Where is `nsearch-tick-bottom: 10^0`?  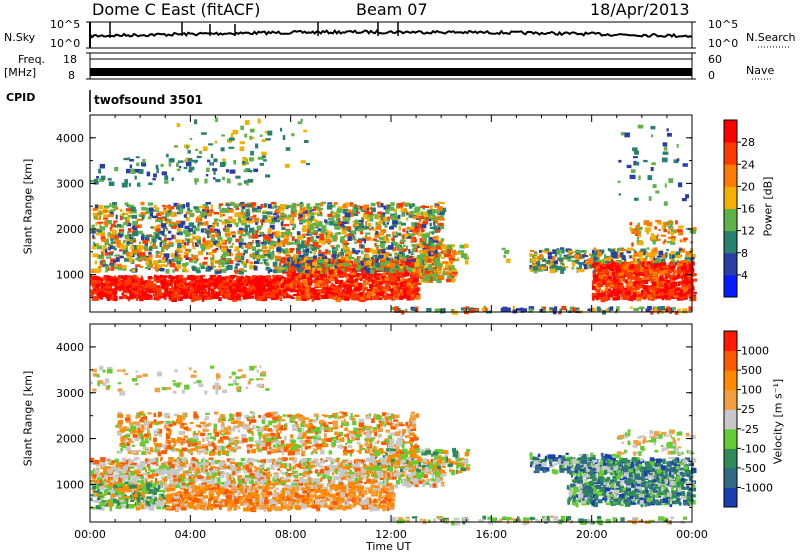 nsearch-tick-bottom: 10^0 is located at coordinates (723, 43).